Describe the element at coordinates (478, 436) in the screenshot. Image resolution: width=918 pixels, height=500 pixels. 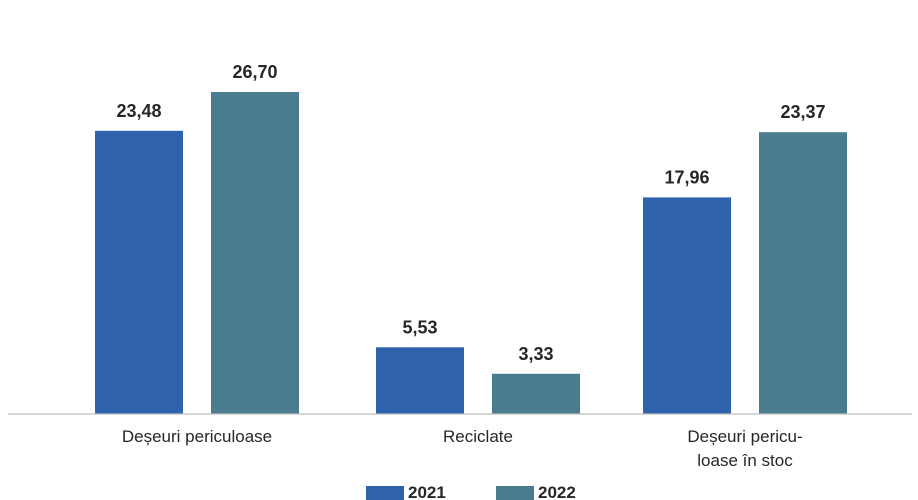
I see `category-label-1-0: Reciclate` at that location.